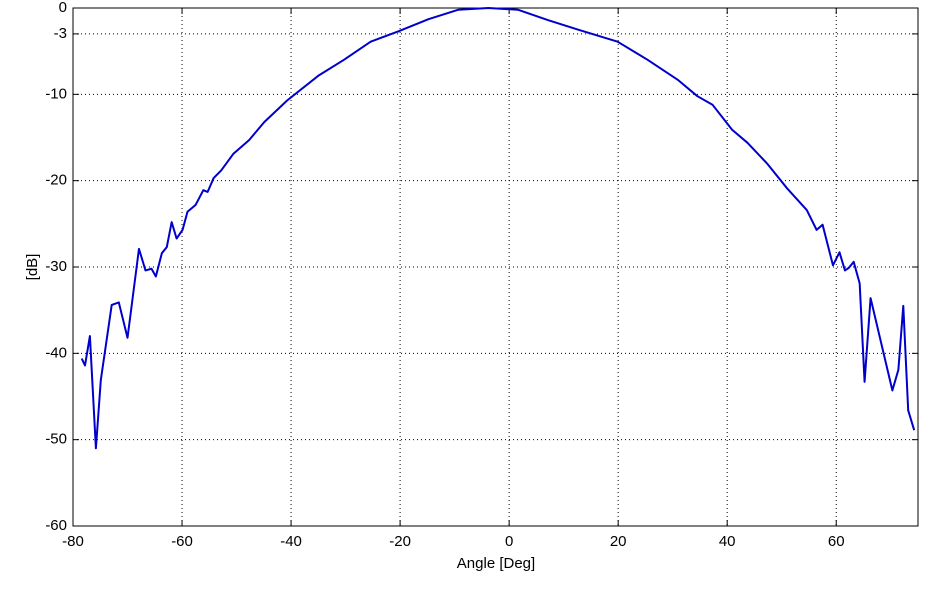  Describe the element at coordinates (618, 541) in the screenshot. I see `x-tick-label: 20` at that location.